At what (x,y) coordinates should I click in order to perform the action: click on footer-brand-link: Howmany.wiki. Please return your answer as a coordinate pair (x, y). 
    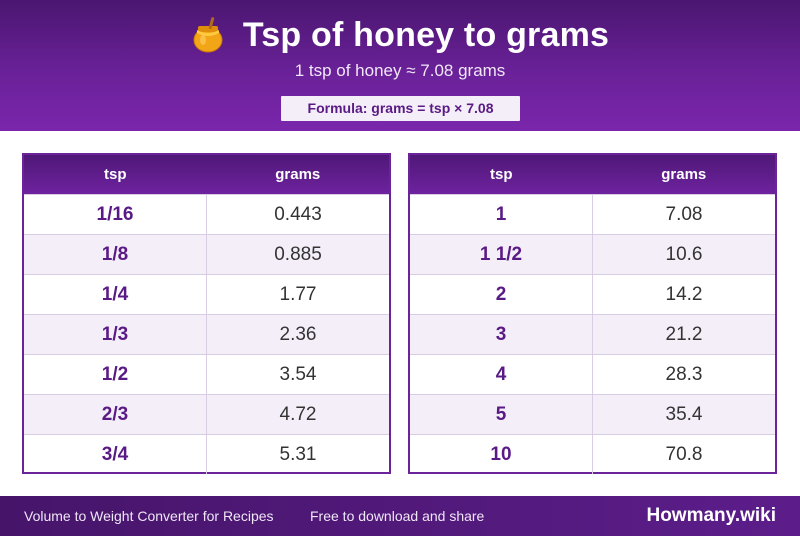
    Looking at the image, I should click on (711, 515).